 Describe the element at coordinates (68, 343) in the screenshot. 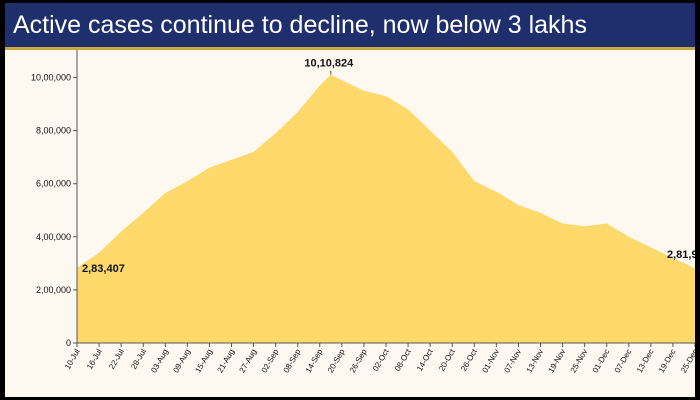

I see `y-tick-label: 0` at that location.